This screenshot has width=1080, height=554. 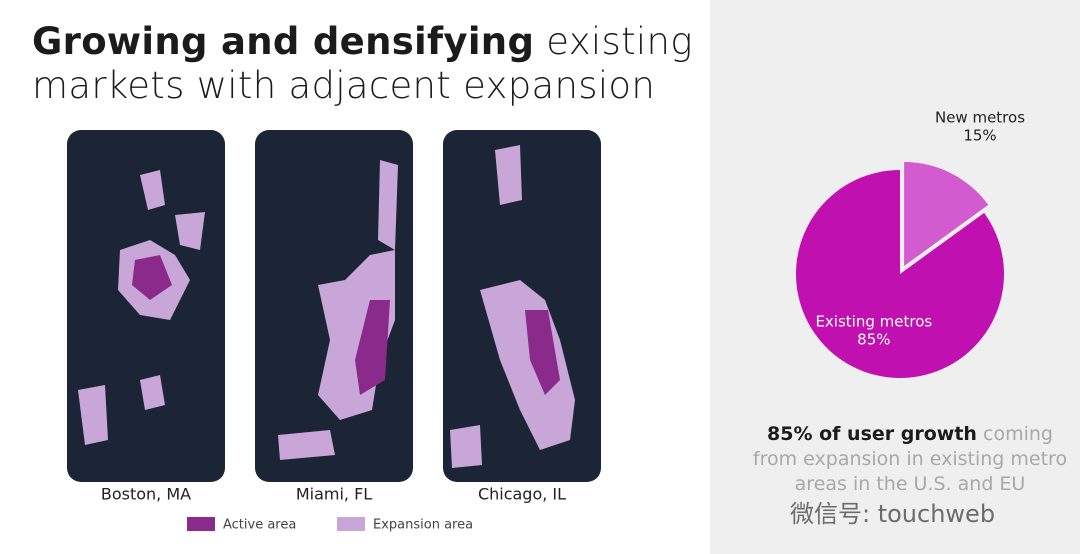 What do you see at coordinates (334, 306) in the screenshot?
I see `map-miami` at bounding box center [334, 306].